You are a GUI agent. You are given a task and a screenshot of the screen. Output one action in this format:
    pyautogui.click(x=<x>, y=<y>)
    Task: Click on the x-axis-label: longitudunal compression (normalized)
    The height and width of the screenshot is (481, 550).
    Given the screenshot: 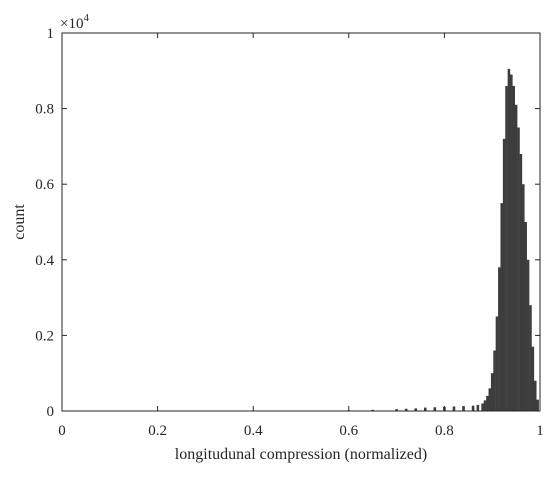 What is the action you would take?
    pyautogui.click(x=301, y=454)
    